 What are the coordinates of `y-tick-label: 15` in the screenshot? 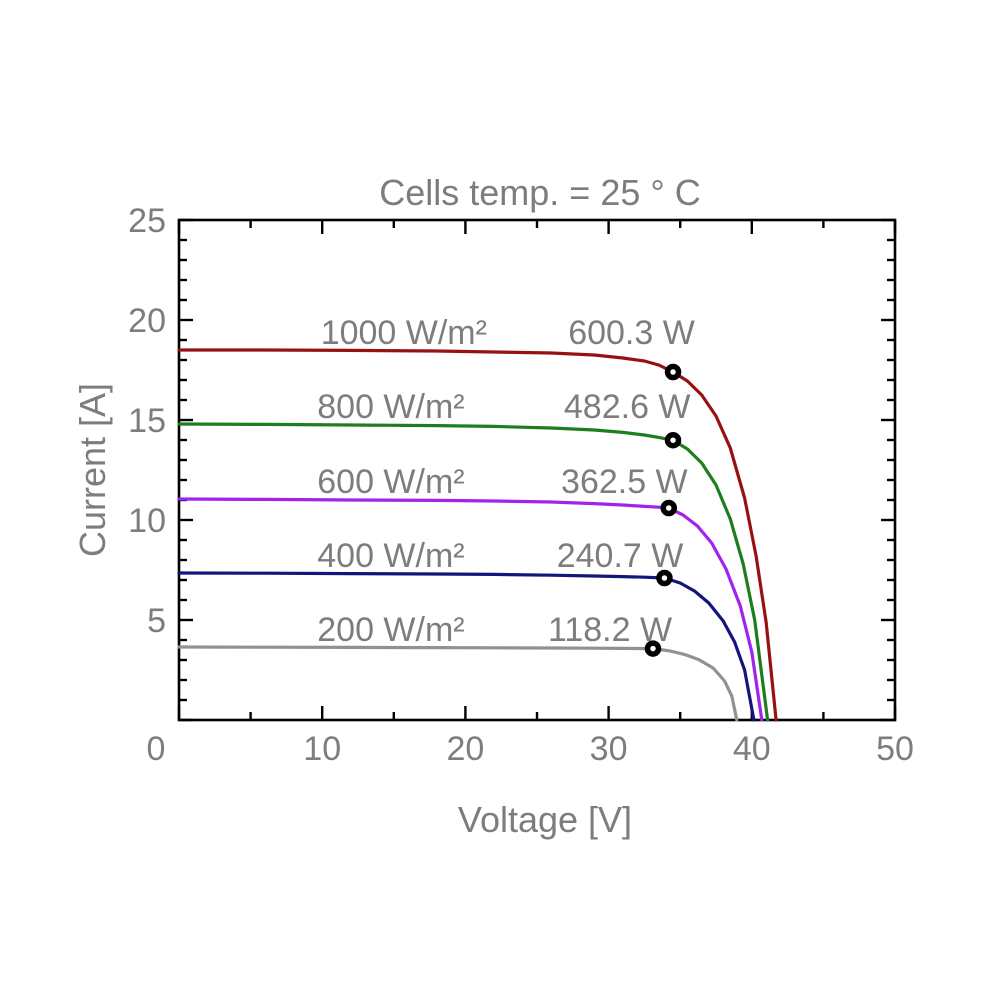 It's located at (147, 421).